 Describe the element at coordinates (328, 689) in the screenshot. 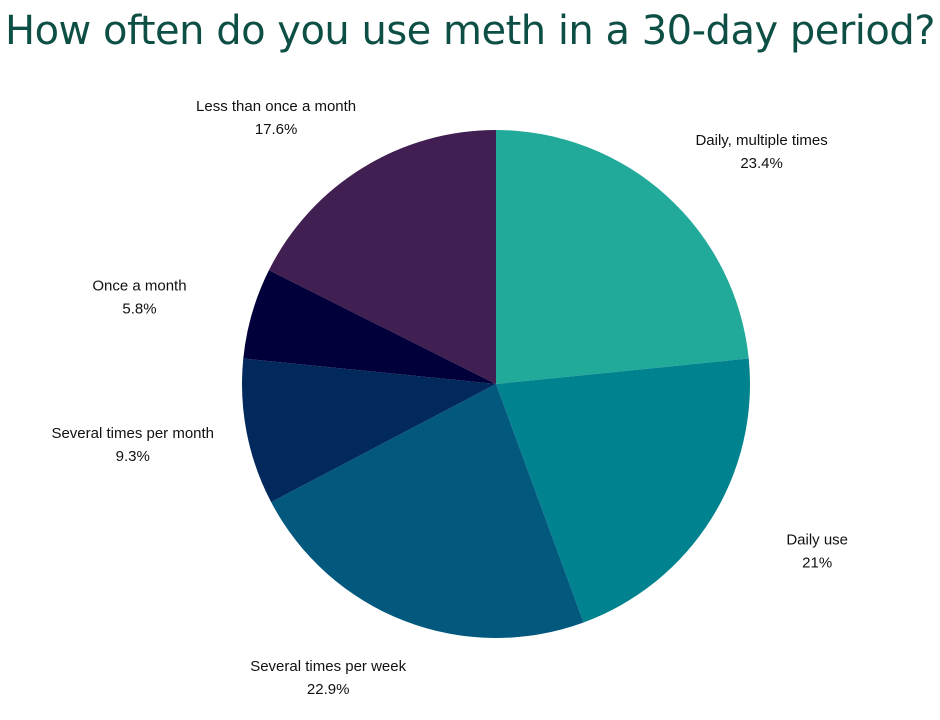

I see `pie-label-value: 22.9%` at that location.